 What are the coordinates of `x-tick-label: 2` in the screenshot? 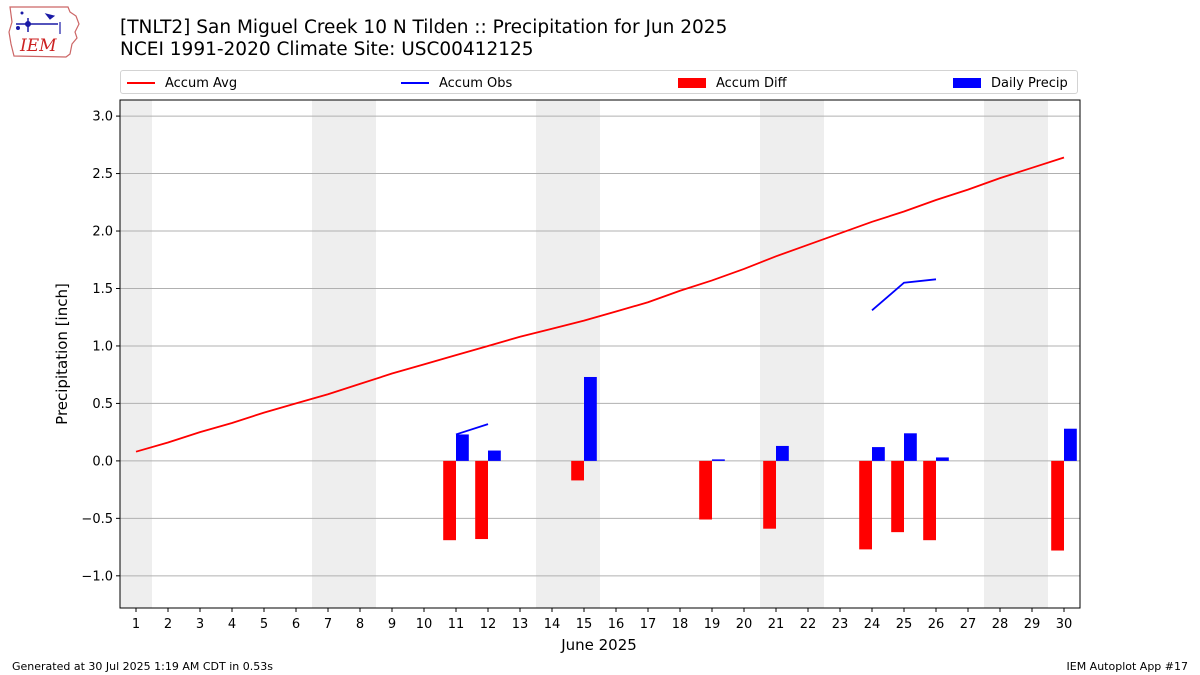 It's located at (168, 624).